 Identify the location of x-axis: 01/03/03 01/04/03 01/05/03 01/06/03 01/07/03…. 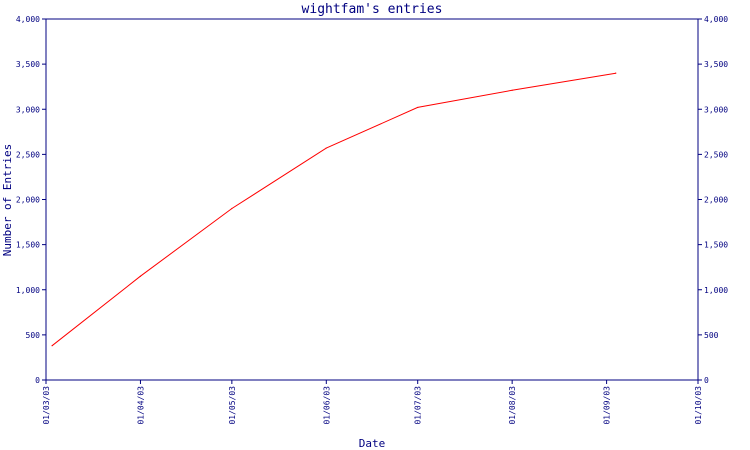
(372, 402).